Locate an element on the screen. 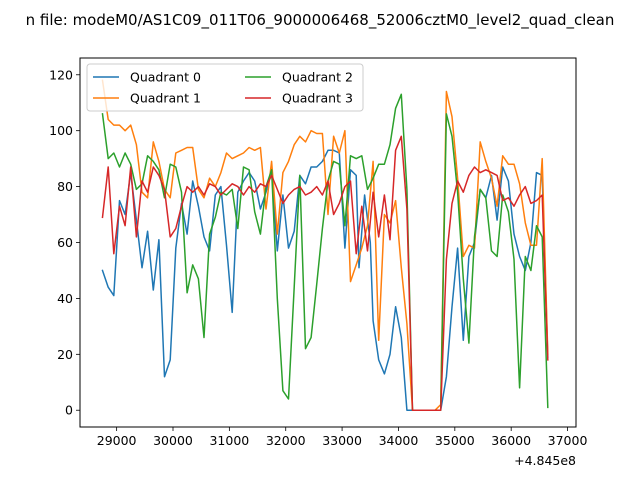  x-tick-label: 35000 is located at coordinates (455, 440).